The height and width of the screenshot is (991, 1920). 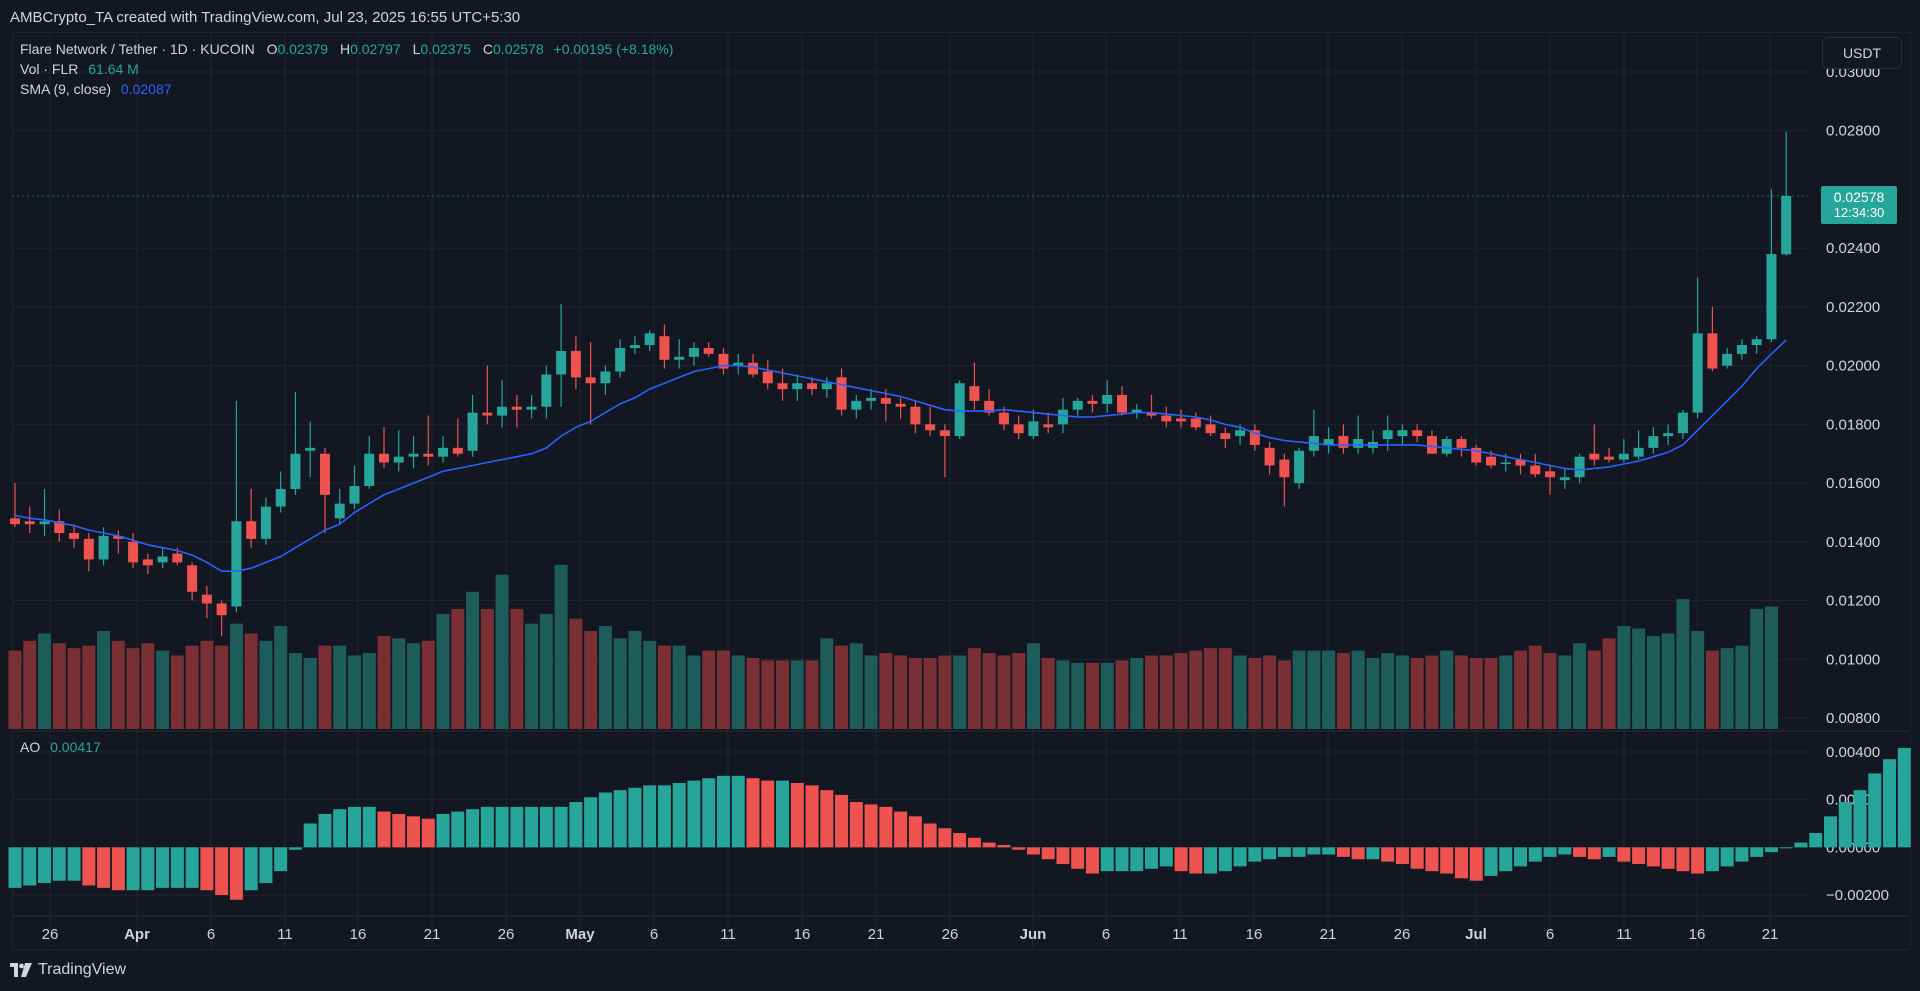 I want to click on bar-countdown: 12:34:30, so click(x=1859, y=212).